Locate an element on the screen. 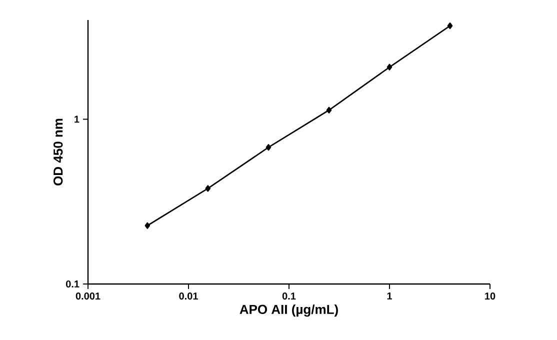 The width and height of the screenshot is (557, 340). x-tick-label: 1 is located at coordinates (389, 296).